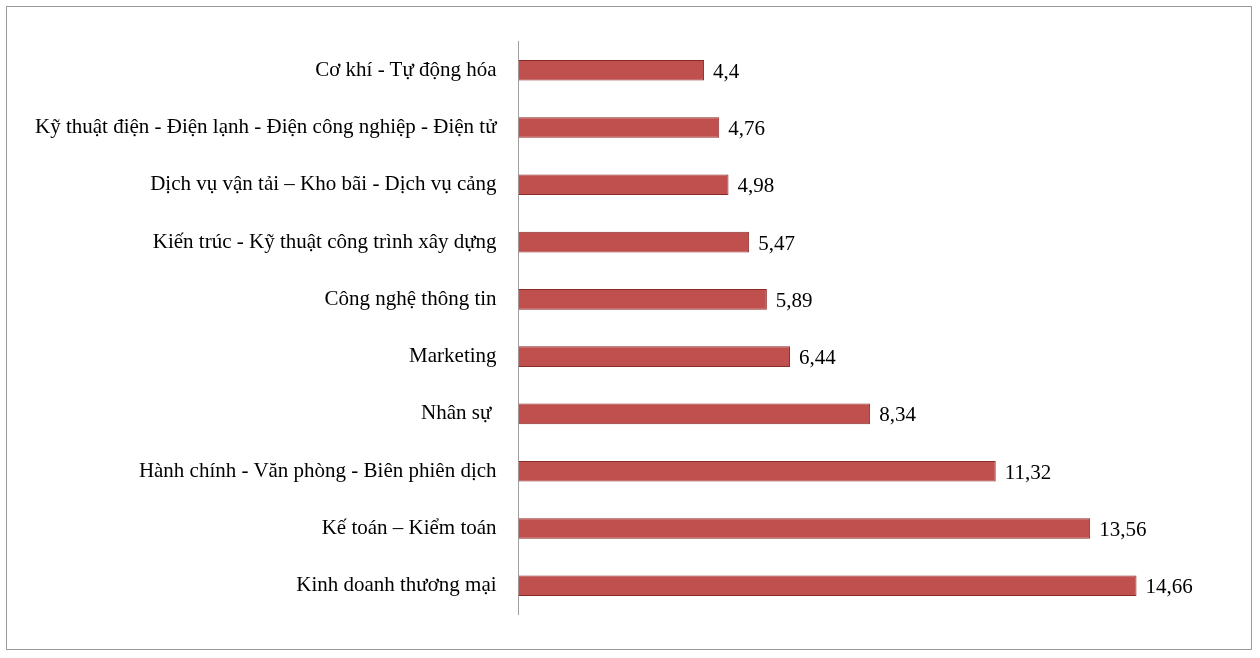 This screenshot has width=1260, height=658. What do you see at coordinates (898, 414) in the screenshot?
I see `data-label: 8,34` at bounding box center [898, 414].